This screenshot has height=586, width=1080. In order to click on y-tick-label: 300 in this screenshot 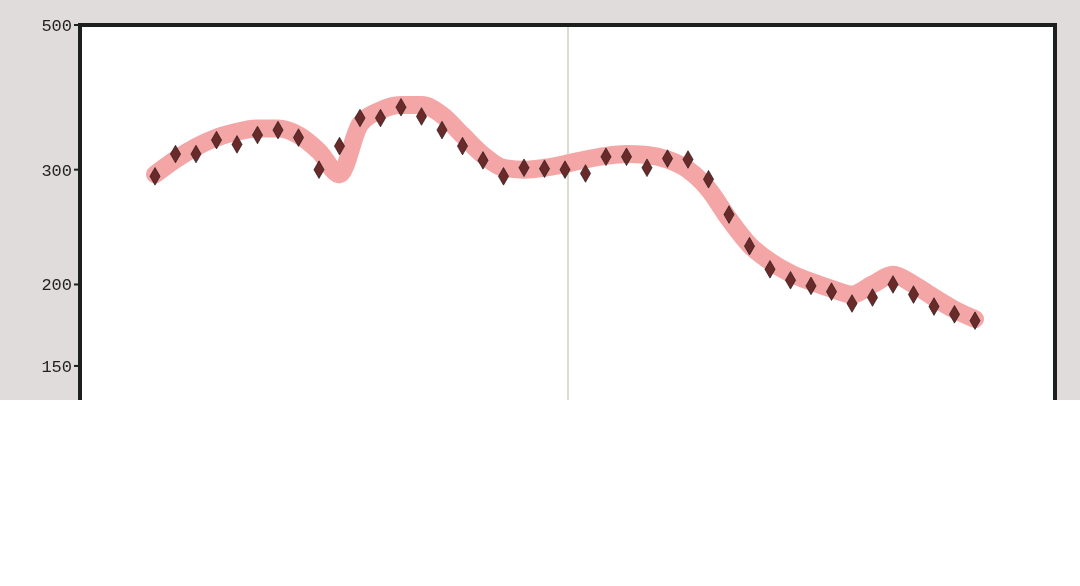, I will do `click(56, 171)`.